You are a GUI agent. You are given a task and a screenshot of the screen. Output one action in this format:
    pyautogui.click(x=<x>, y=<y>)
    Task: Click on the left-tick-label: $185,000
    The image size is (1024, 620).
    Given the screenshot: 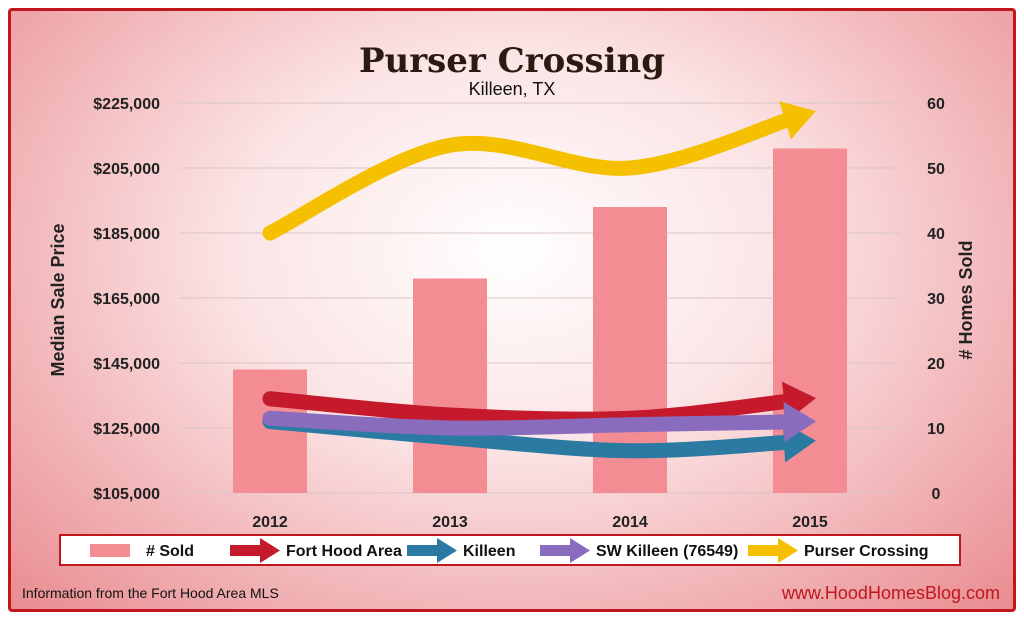 What is the action you would take?
    pyautogui.click(x=126, y=234)
    